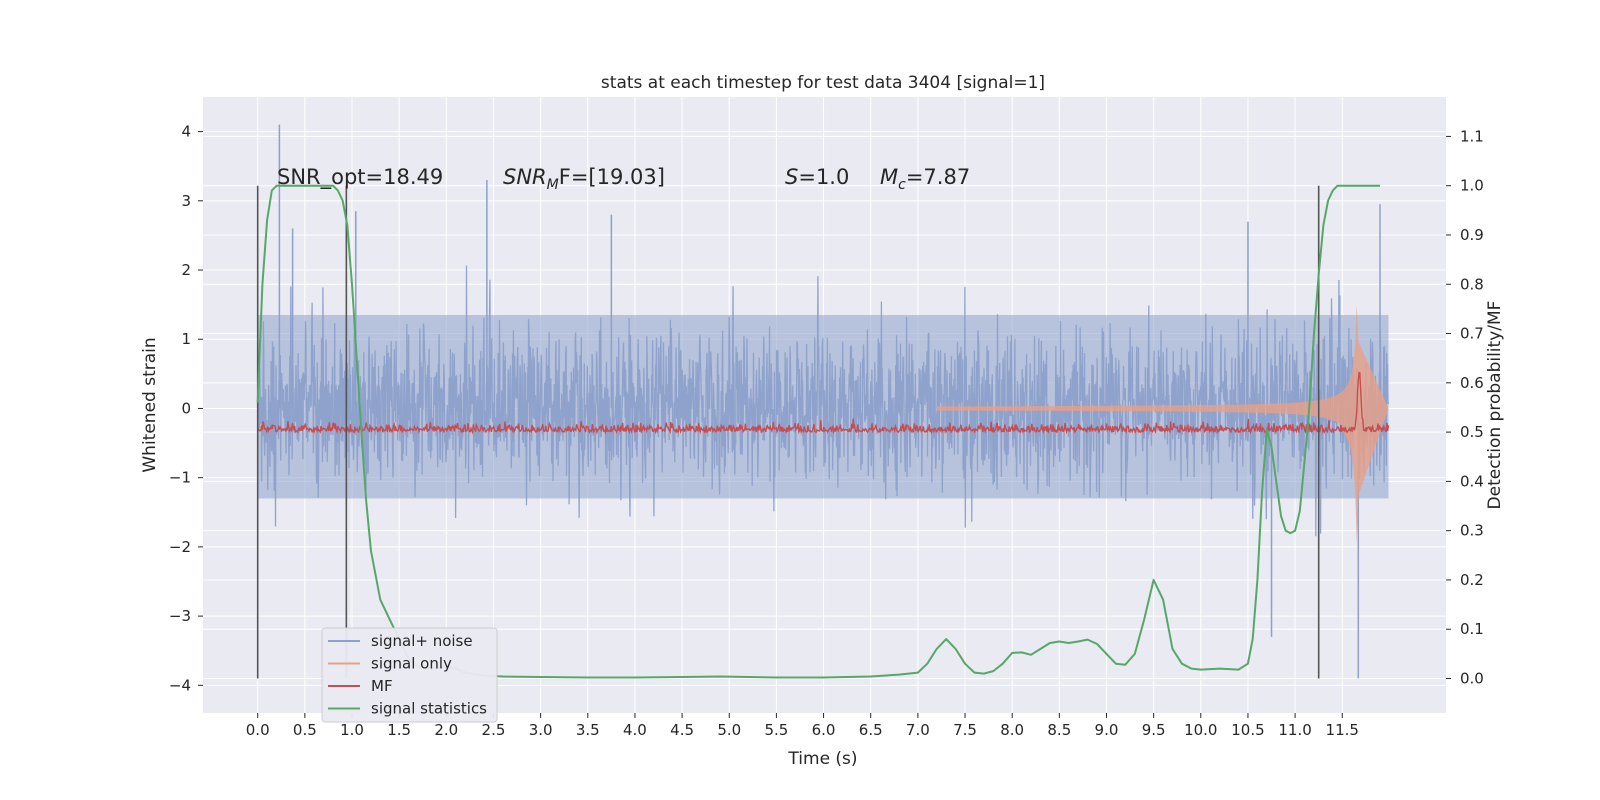 This screenshot has height=800, width=1600. What do you see at coordinates (1059, 730) in the screenshot?
I see `x-tick-label: 8.5` at bounding box center [1059, 730].